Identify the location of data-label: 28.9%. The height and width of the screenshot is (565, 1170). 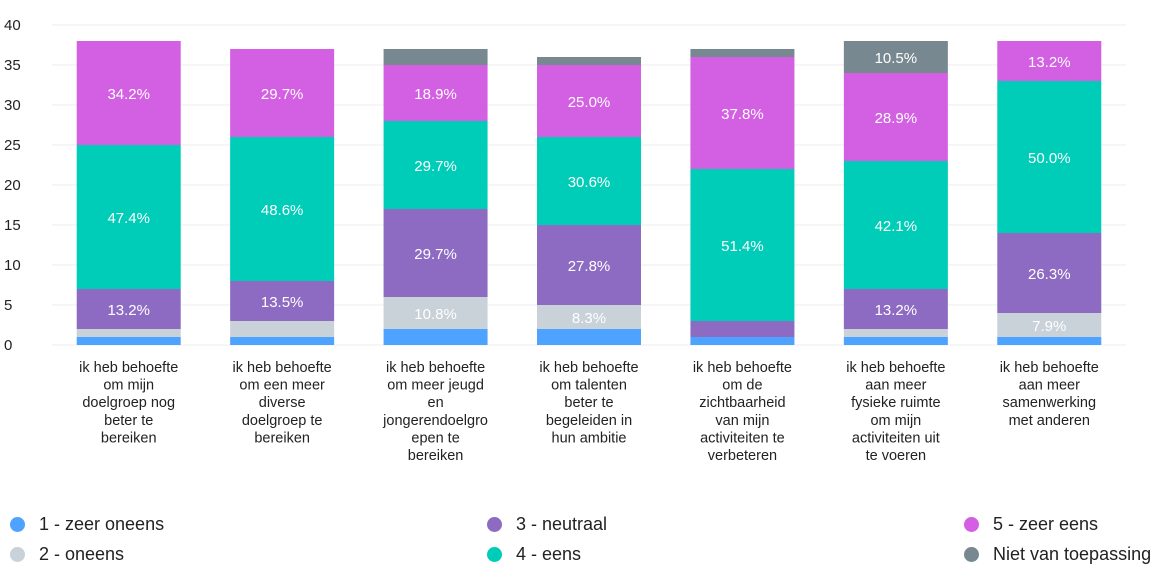
(896, 118).